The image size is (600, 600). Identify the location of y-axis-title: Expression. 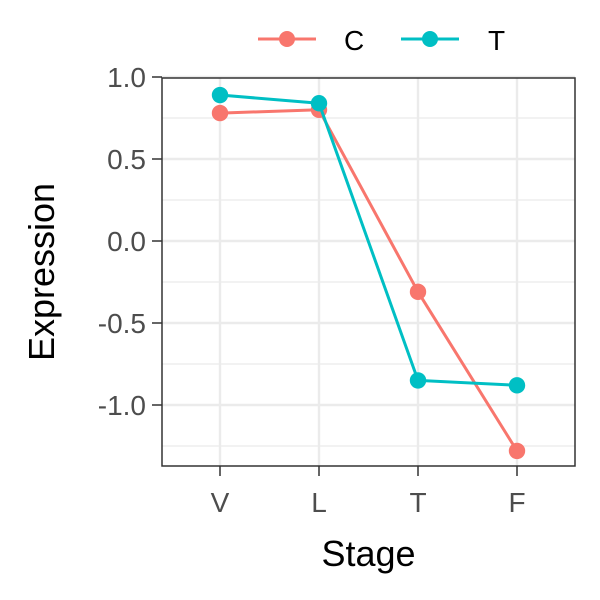
(41, 272).